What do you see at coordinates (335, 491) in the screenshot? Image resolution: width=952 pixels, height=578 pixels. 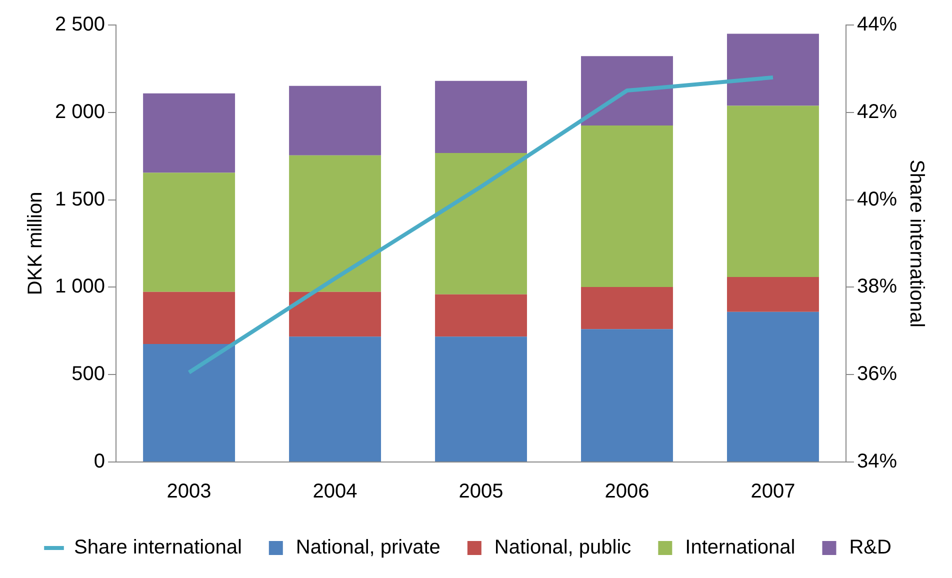 I see `x-tick-label: 2004` at bounding box center [335, 491].